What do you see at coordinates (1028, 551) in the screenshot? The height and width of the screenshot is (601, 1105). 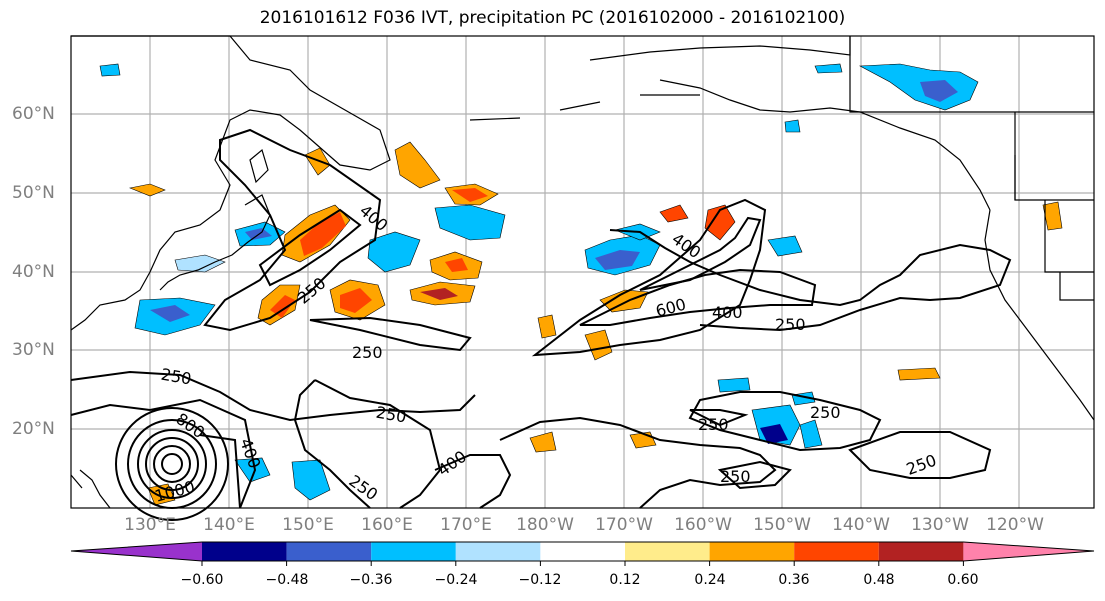 I see `colorbar-extend-high` at bounding box center [1028, 551].